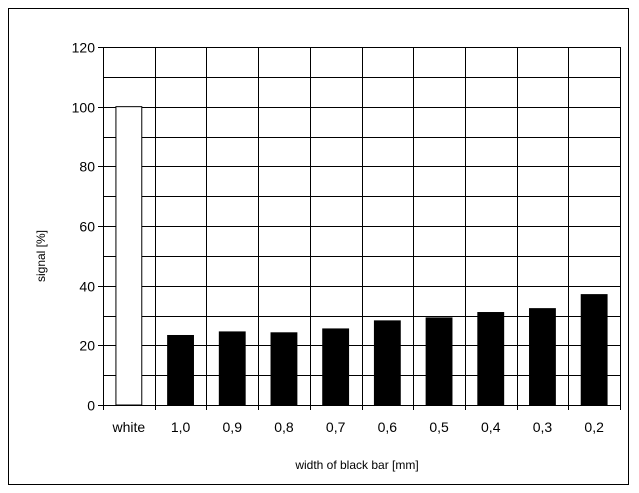  I want to click on x-tick-labels: white 1,0 0,9 0,8 0,7 0,6 0,5 0,4 0,3 0,2, so click(358, 427).